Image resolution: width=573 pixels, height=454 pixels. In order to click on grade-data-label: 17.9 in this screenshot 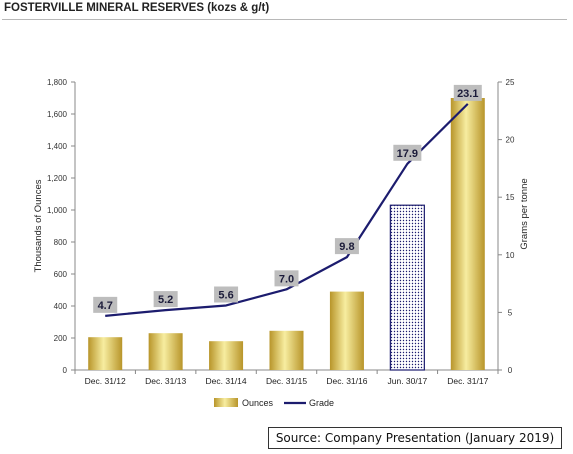, I will do `click(407, 154)`.